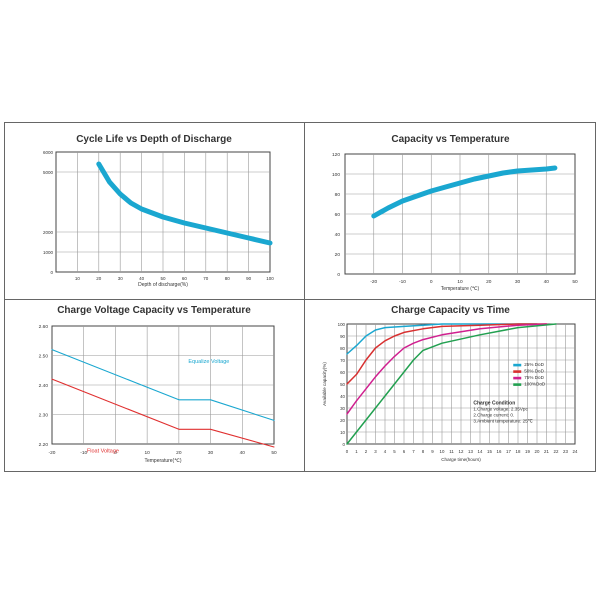  What do you see at coordinates (423, 451) in the screenshot?
I see `x-tick-label: 8` at bounding box center [423, 451].